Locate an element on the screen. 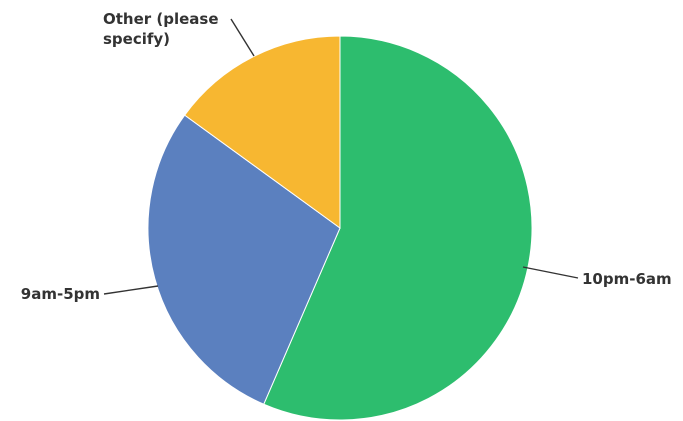 This screenshot has width=683, height=421. pie-slice-other-please-specify is located at coordinates (262, 132).